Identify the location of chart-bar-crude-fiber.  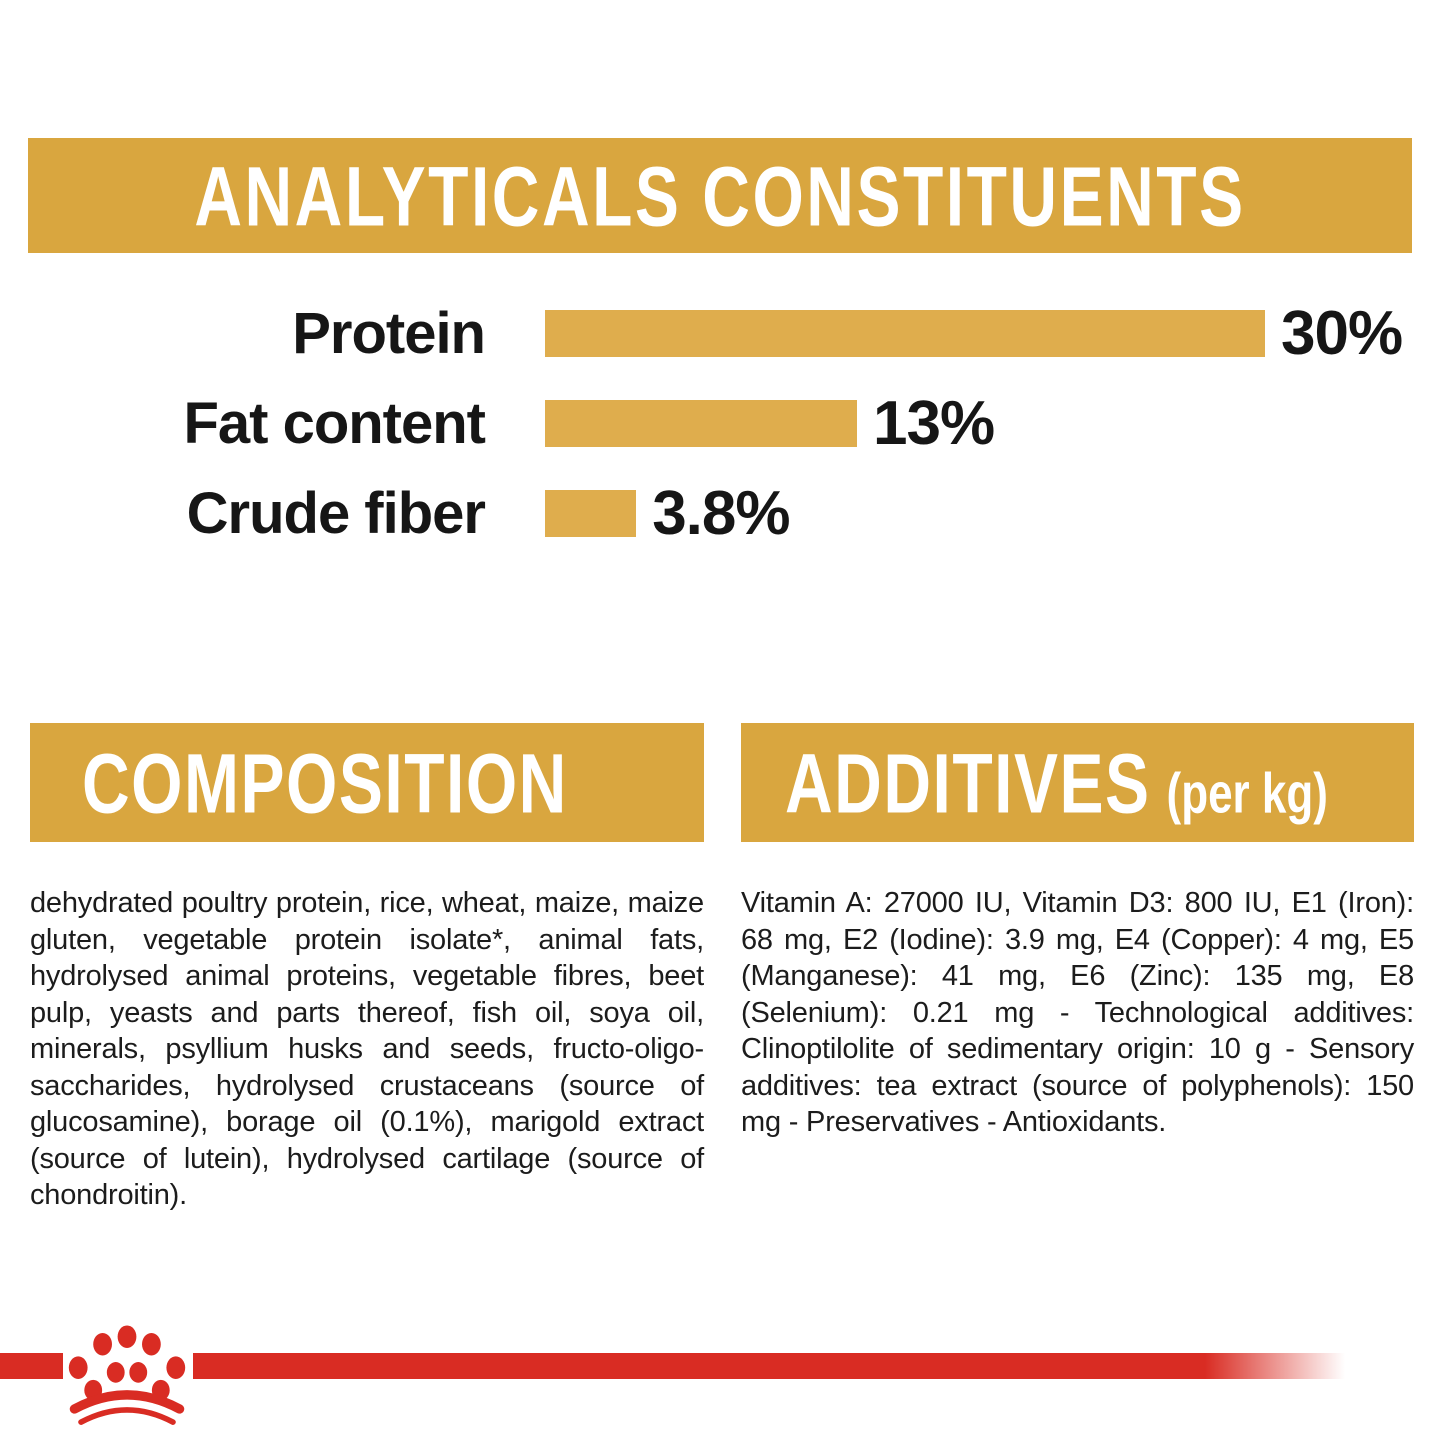
(591, 513).